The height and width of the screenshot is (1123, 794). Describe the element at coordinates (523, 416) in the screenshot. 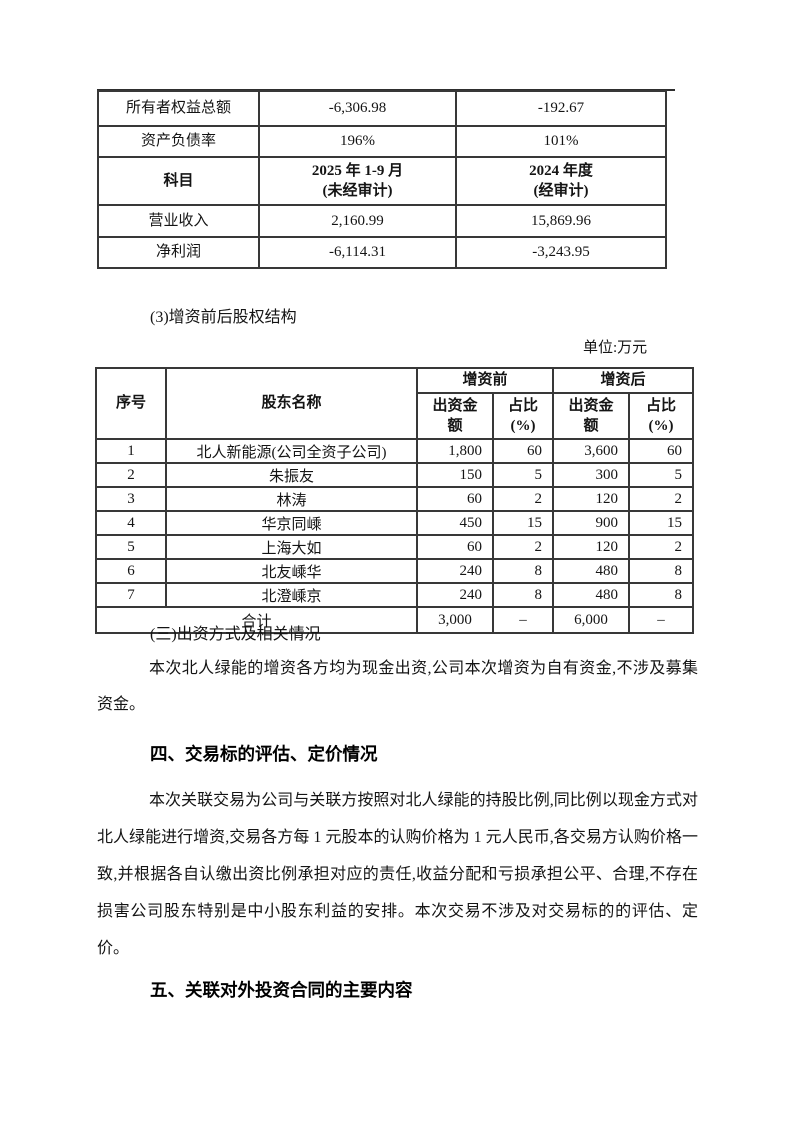

I see `col-header-pre-ratio: 占比 (%)` at that location.